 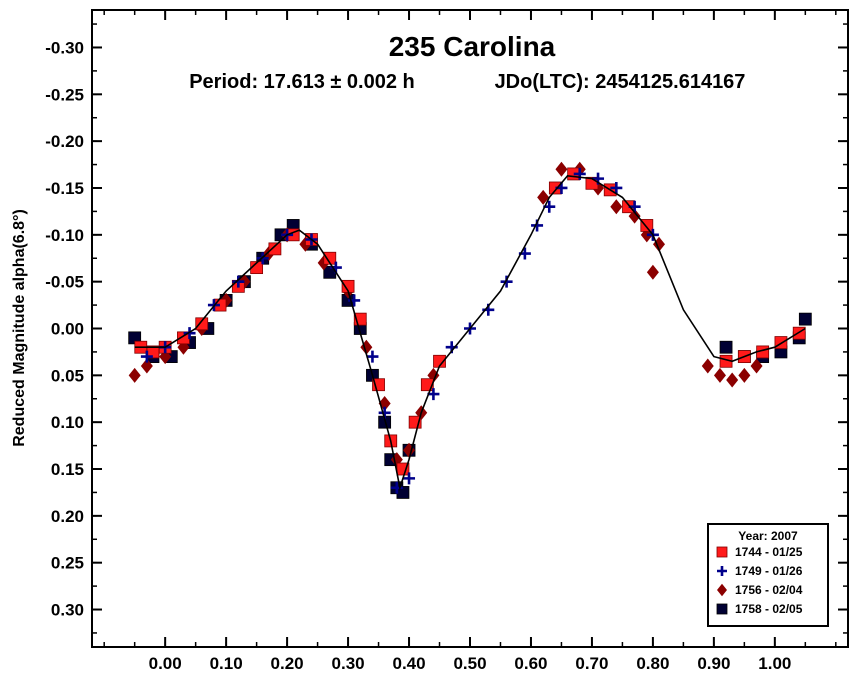 What do you see at coordinates (19, 328) in the screenshot?
I see `y-axis-label: Reduced Magnitude alpha(6.8°)` at bounding box center [19, 328].